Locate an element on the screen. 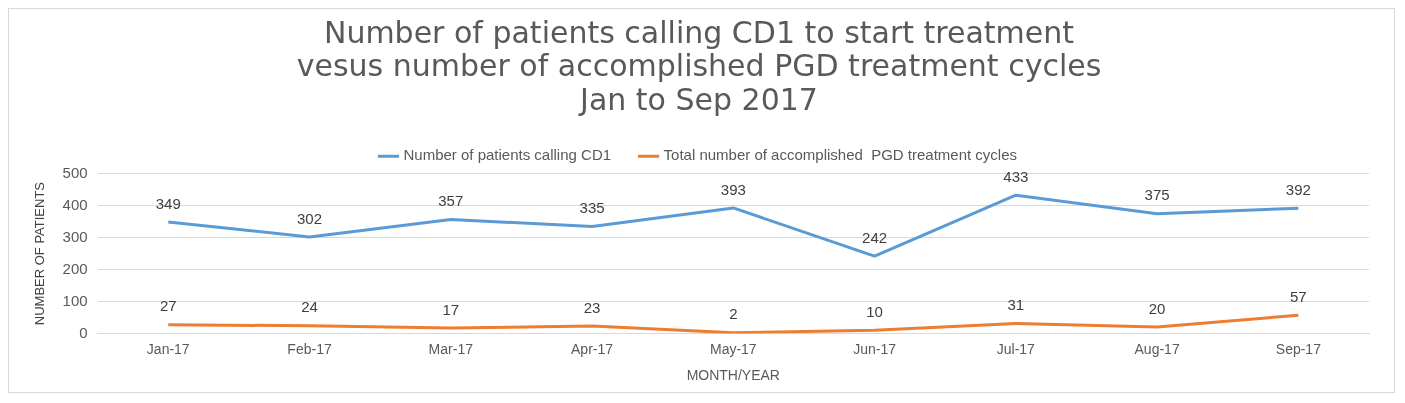  data-label: 433 is located at coordinates (1016, 176).